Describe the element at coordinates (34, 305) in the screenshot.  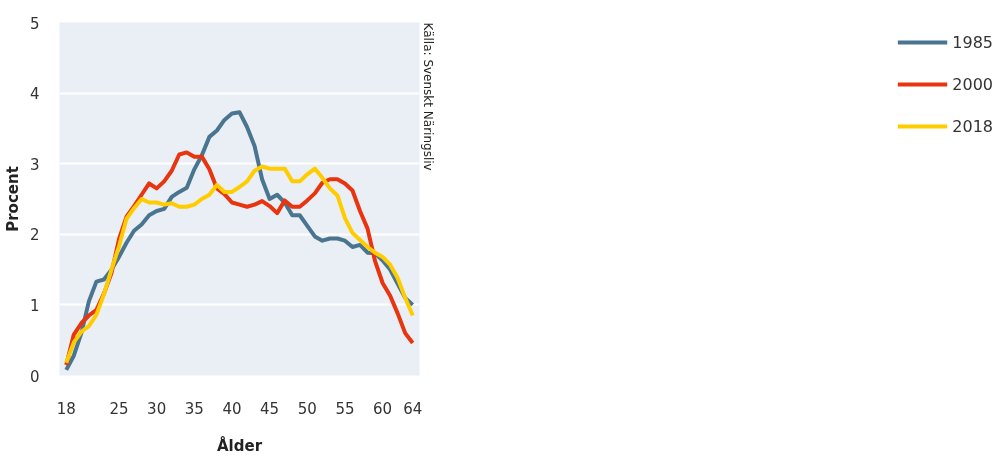
I see `y-tick-label: 1` at that location.